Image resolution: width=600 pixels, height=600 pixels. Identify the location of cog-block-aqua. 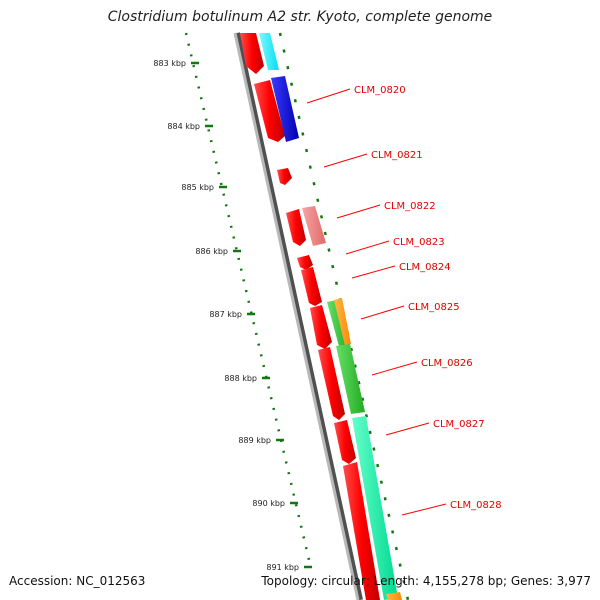
(375, 508).